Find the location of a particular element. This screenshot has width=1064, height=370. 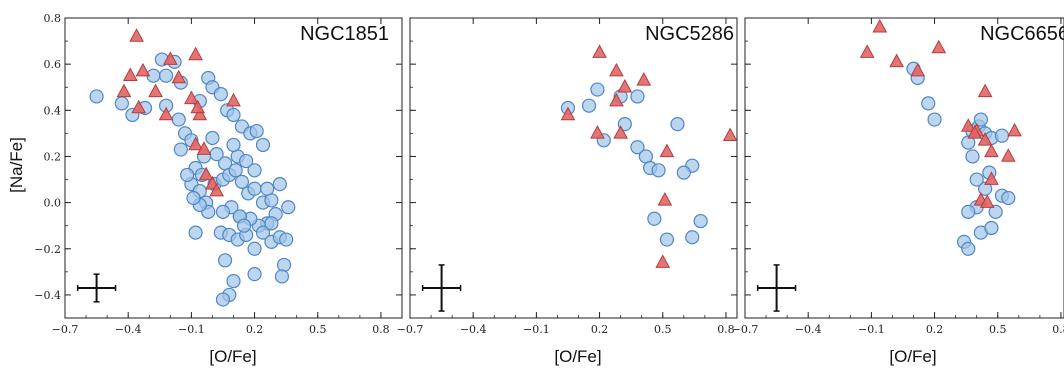

x-tick-label: −0.7 is located at coordinates (410, 329).